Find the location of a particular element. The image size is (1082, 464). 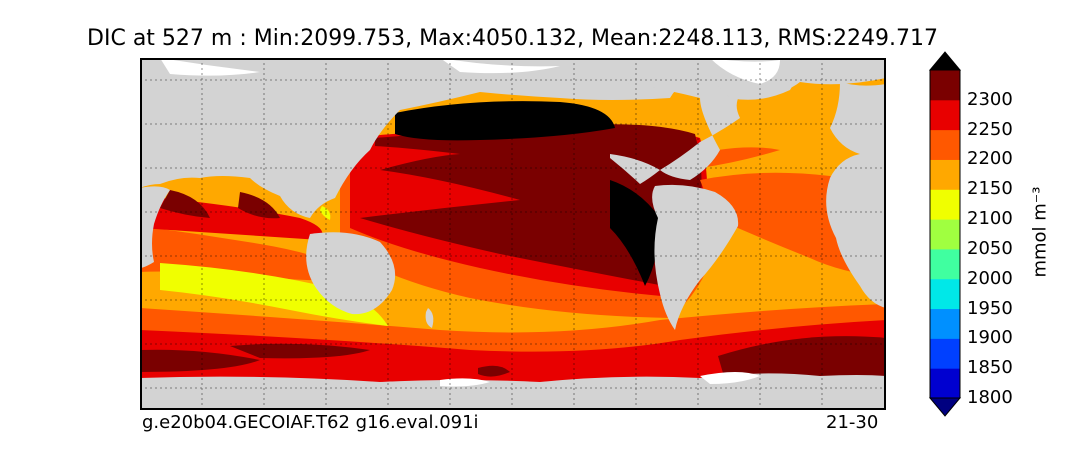

ice-arctic-central is located at coordinates (500, 66).